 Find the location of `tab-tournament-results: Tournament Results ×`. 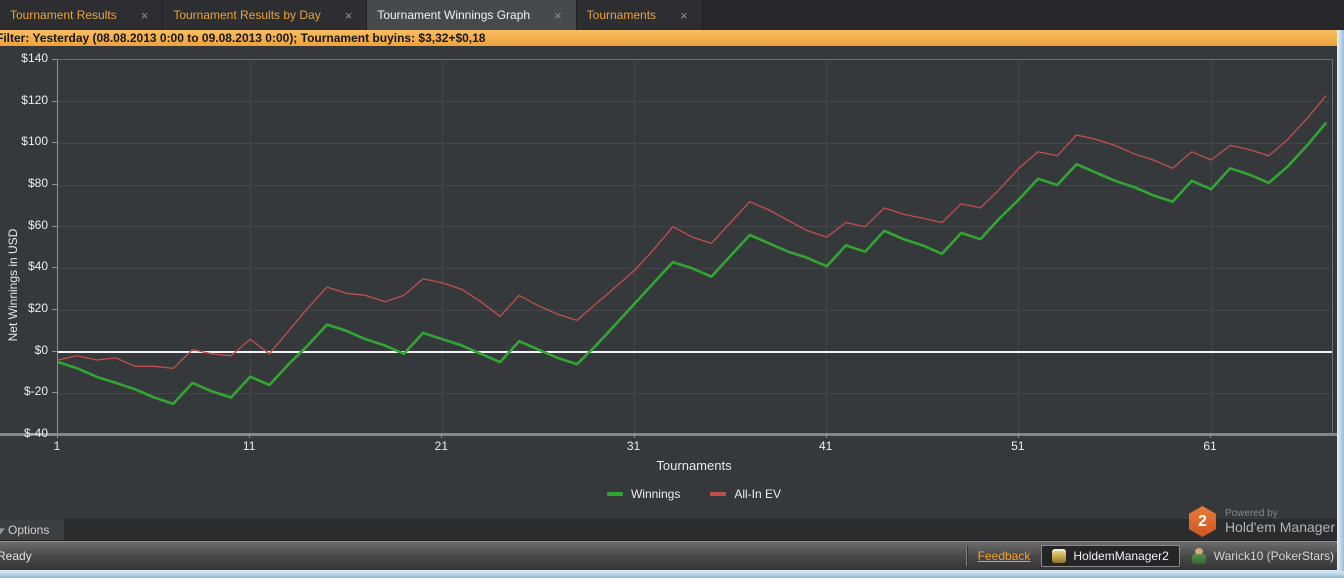

tab-tournament-results: Tournament Results × is located at coordinates (82, 15).